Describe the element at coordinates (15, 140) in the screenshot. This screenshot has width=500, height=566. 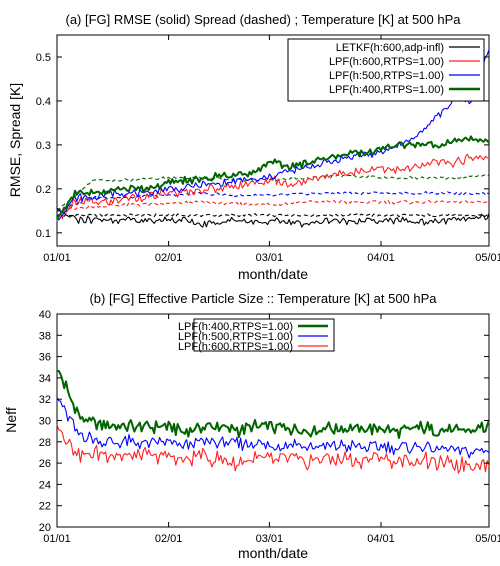
I see `panel-a-y-axis-label: RMSE, Spread [K]` at that location.